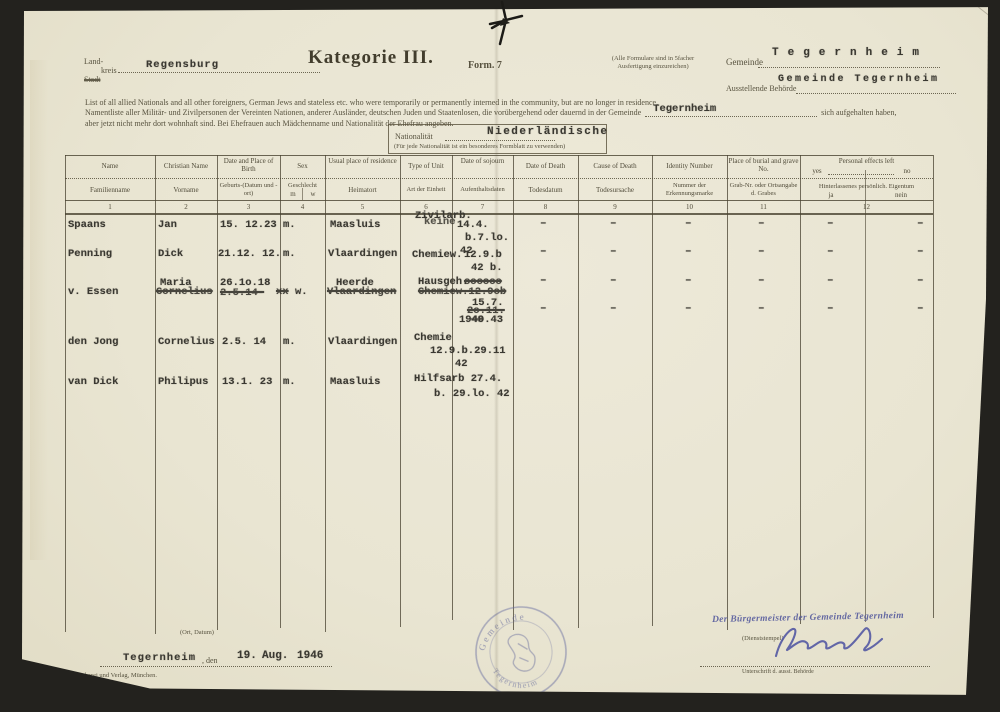  Describe the element at coordinates (93, 342) in the screenshot. I see `row4-name: den Jong` at that location.